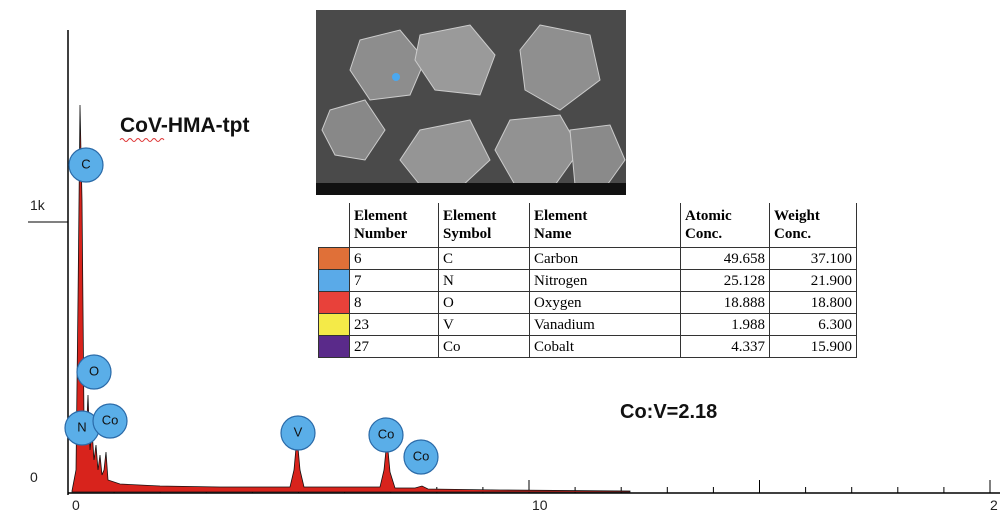 Image resolution: width=1005 pixels, height=523 pixels. I want to click on table-row: 27 Co Cobalt 4.337 15.900, so click(587, 346).